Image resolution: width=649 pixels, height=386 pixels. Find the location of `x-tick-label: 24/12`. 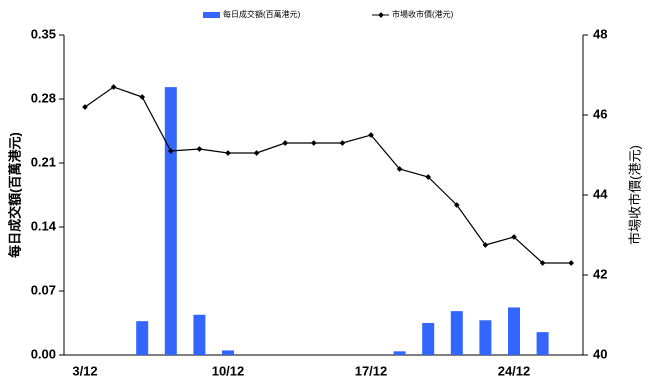

x-tick-label: 24/12 is located at coordinates (514, 370).